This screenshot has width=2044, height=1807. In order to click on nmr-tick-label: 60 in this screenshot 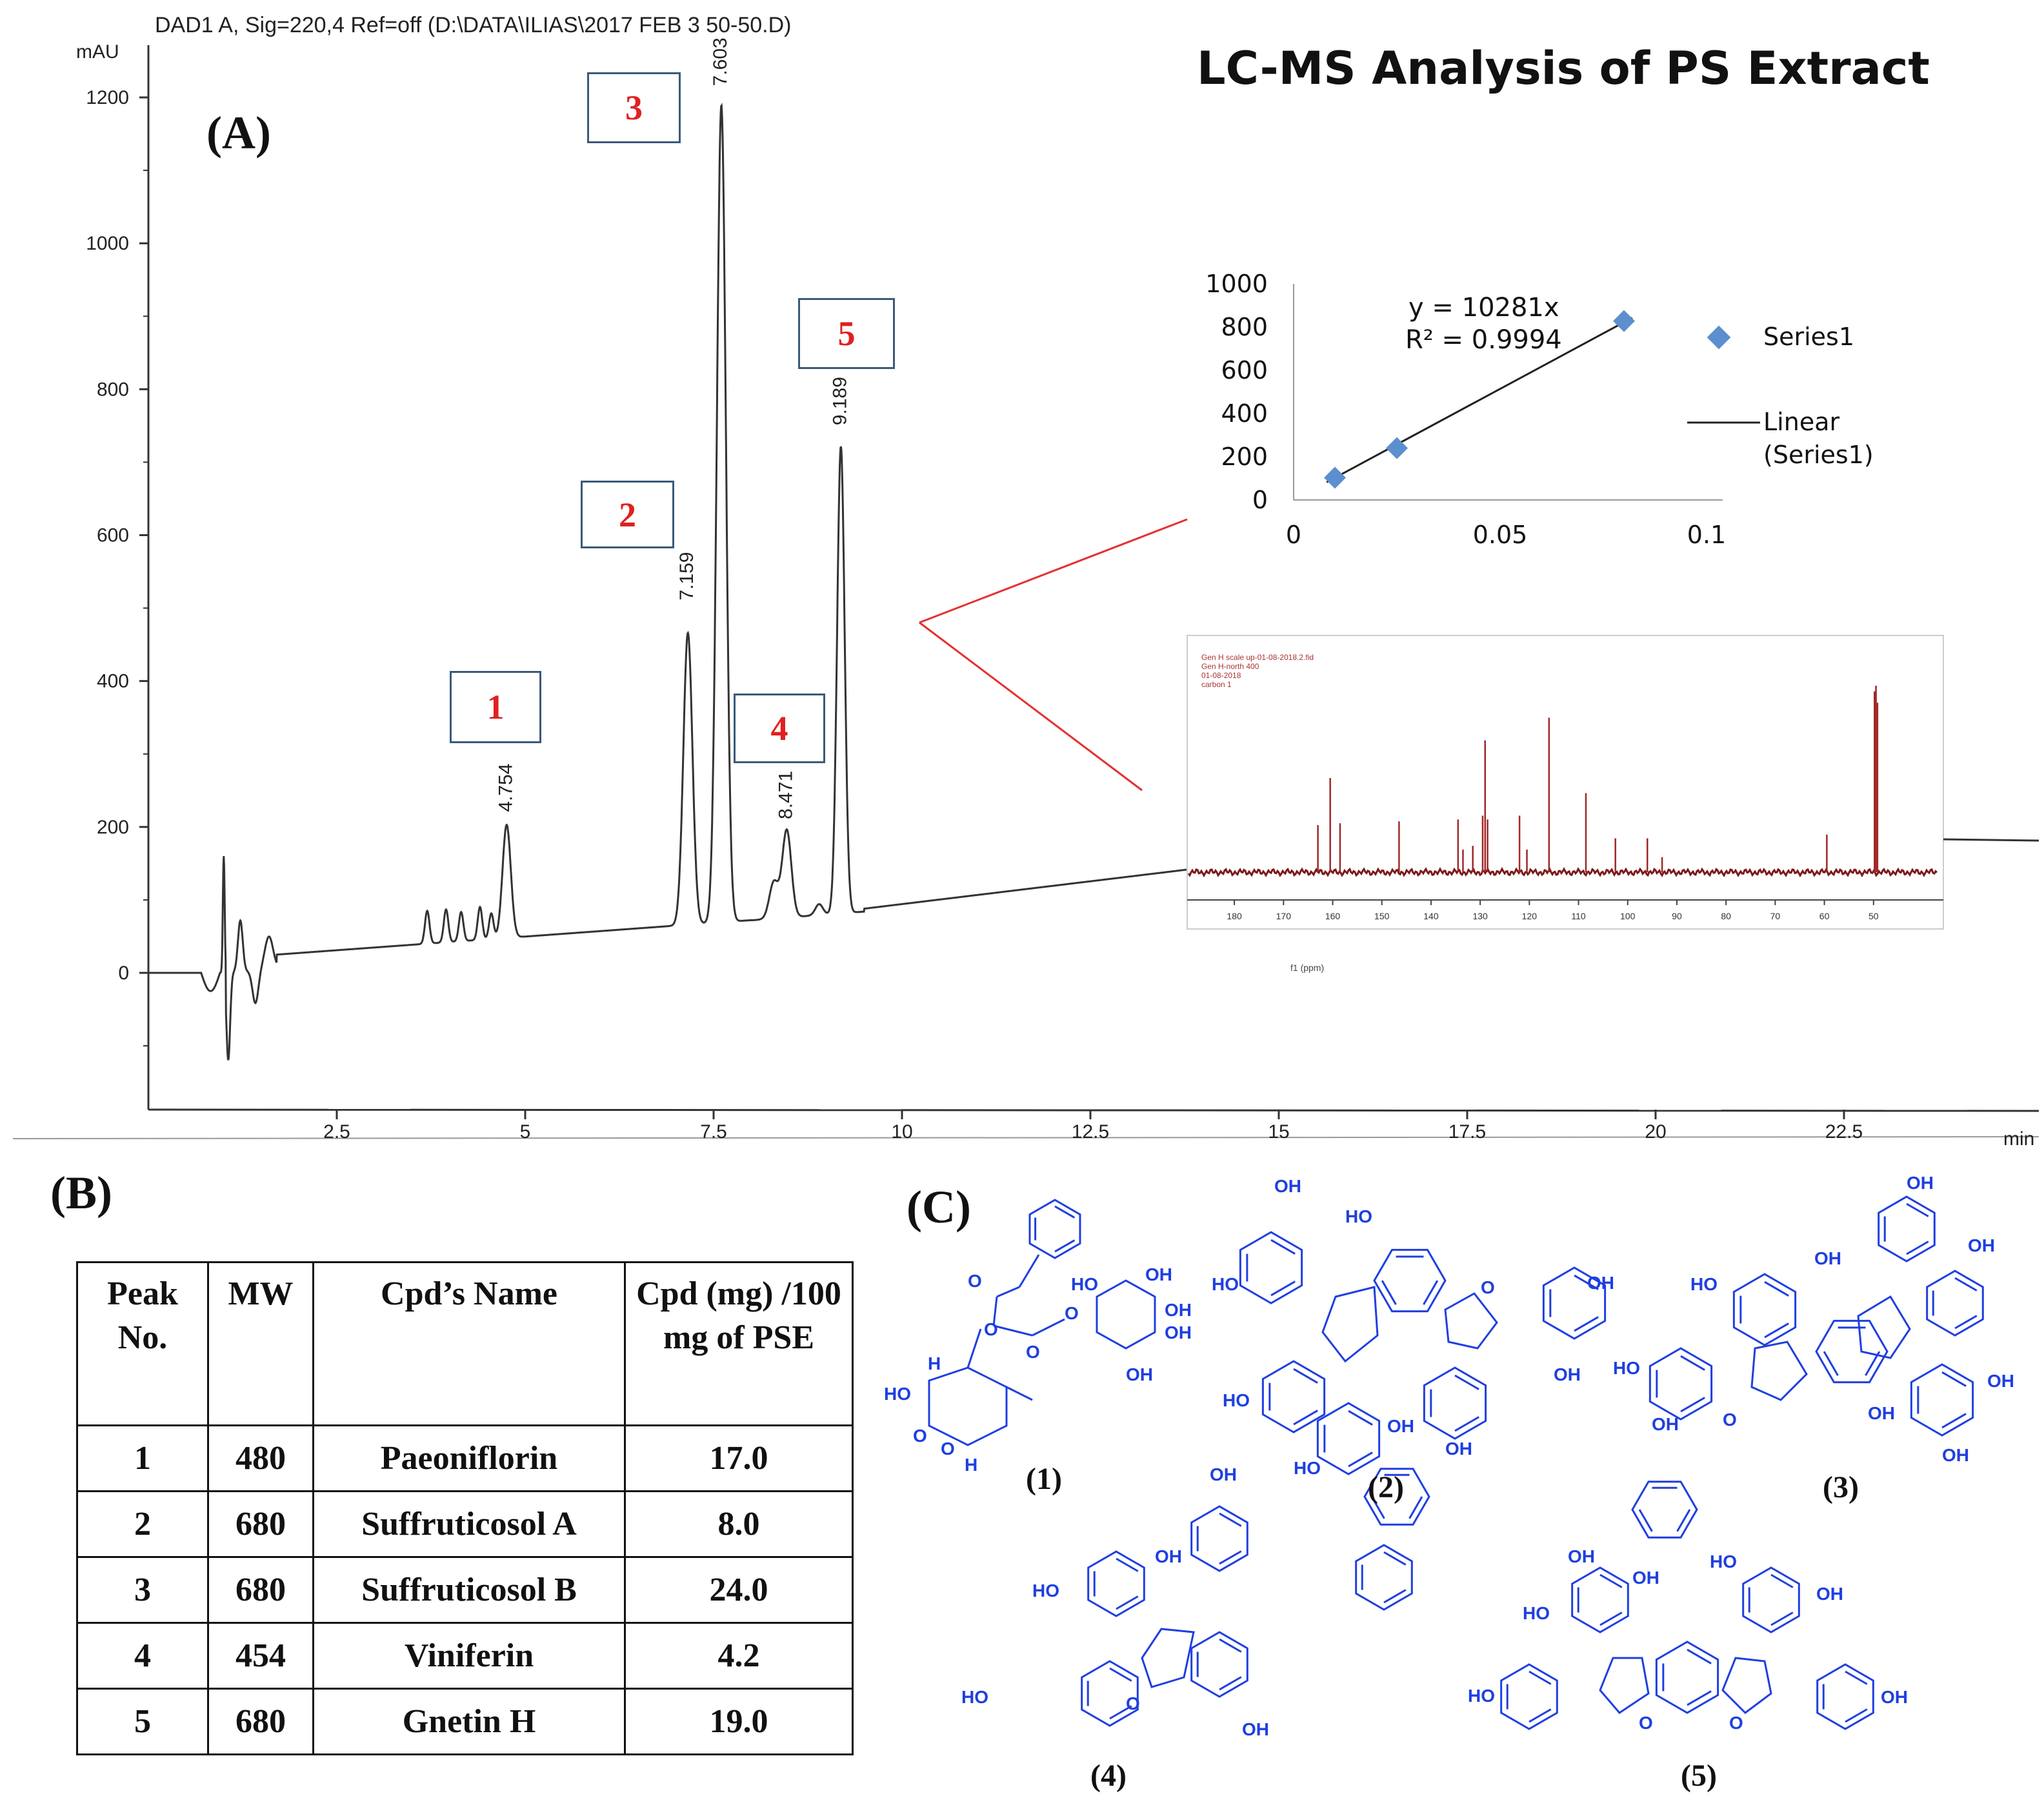, I will do `click(1824, 916)`.